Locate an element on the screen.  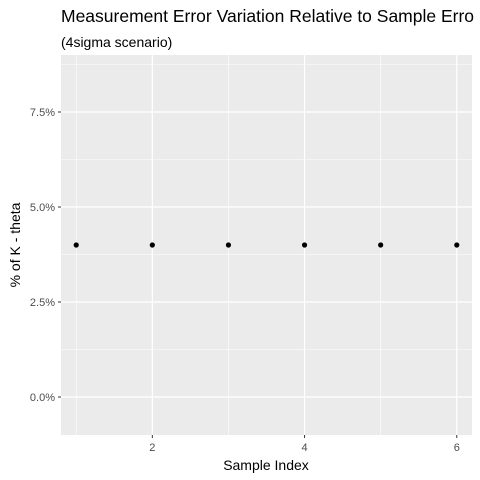
x-axis-ticks: 2 4 6 is located at coordinates (304, 444).